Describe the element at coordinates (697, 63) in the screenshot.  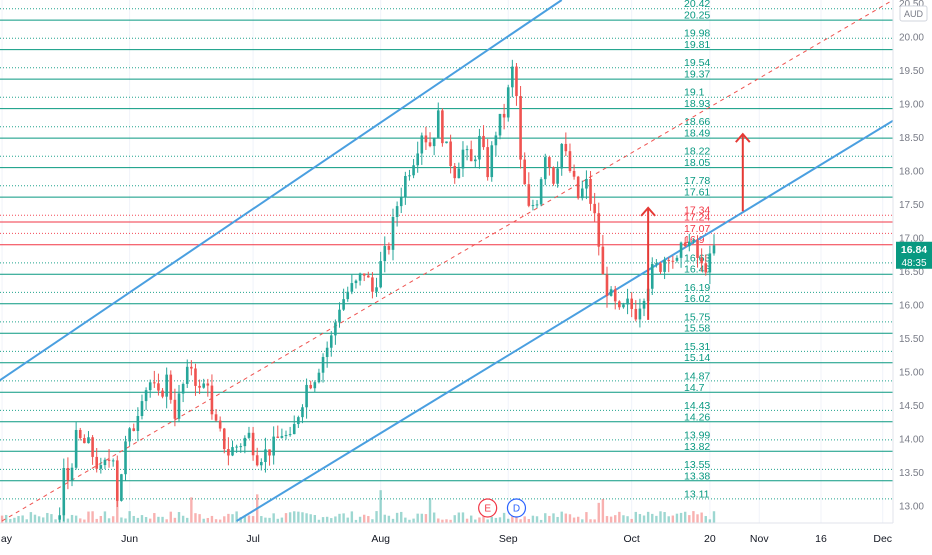
I see `level-label: 19.54` at that location.